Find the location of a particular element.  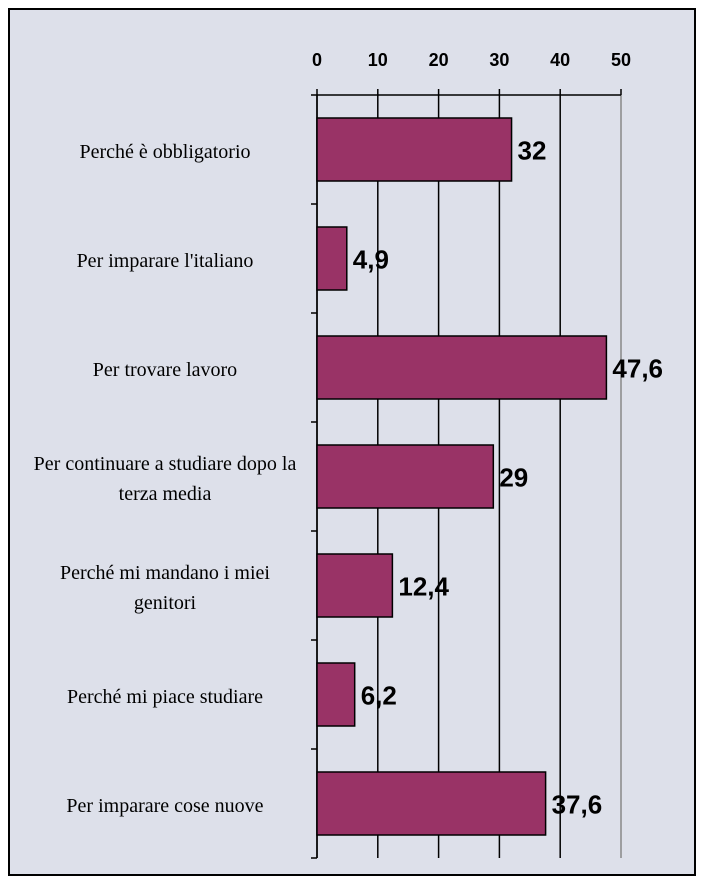

value-label: 32 is located at coordinates (532, 150).